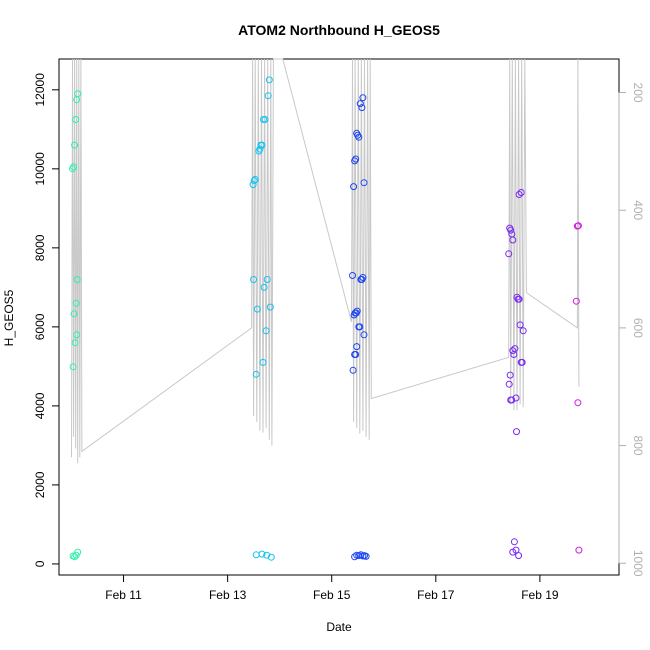 The height and width of the screenshot is (650, 650). Describe the element at coordinates (339, 627) in the screenshot. I see `x-axis-label: Date` at that location.